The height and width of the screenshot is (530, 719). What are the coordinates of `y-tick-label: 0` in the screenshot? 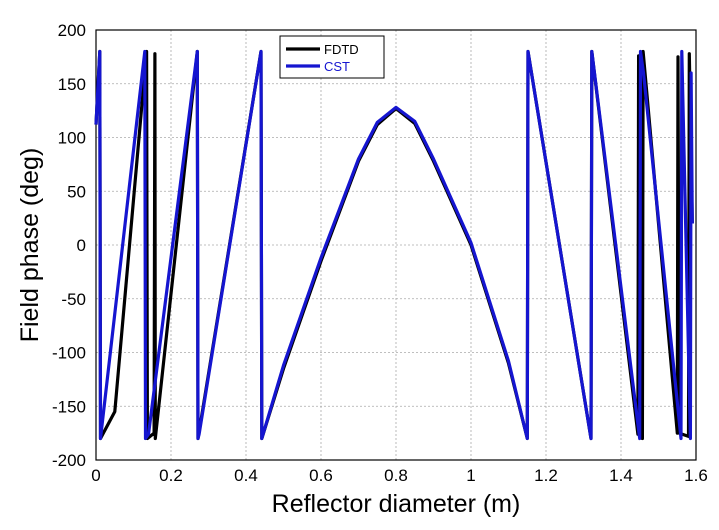 It's located at (81, 245).